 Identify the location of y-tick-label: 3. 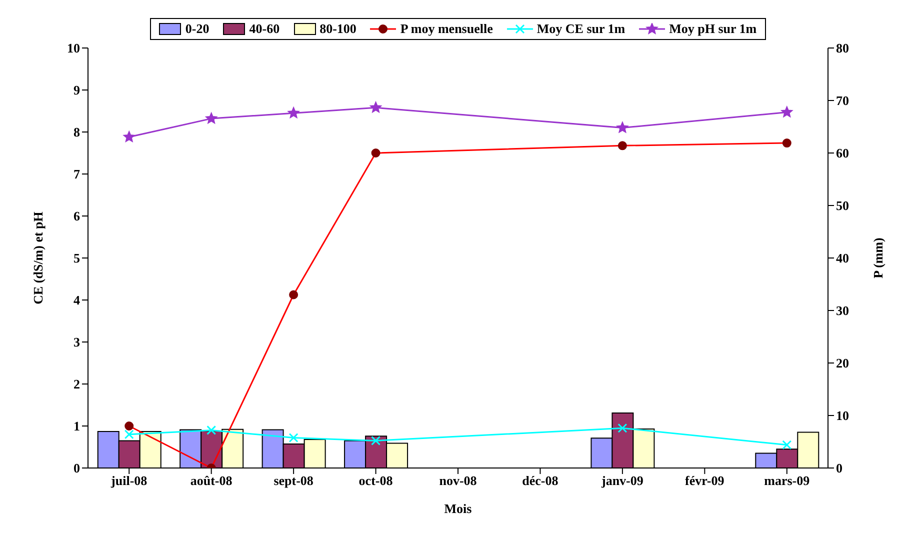
(77, 342).